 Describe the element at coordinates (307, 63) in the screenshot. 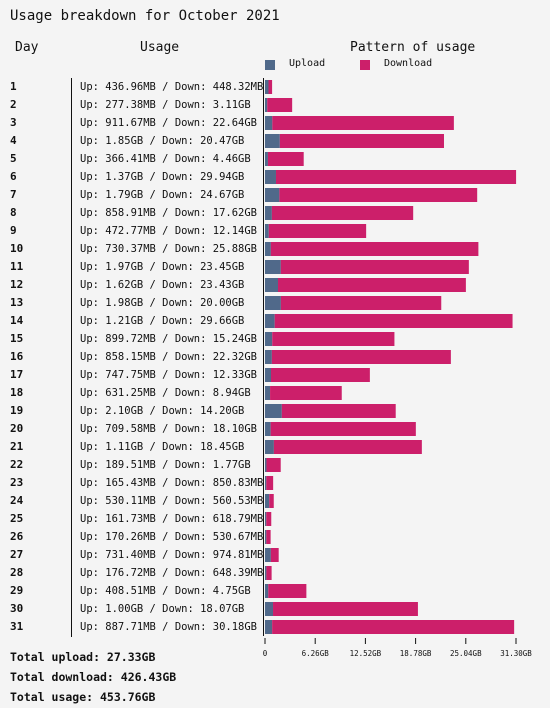

I see `upload-legend-label: Upload` at that location.